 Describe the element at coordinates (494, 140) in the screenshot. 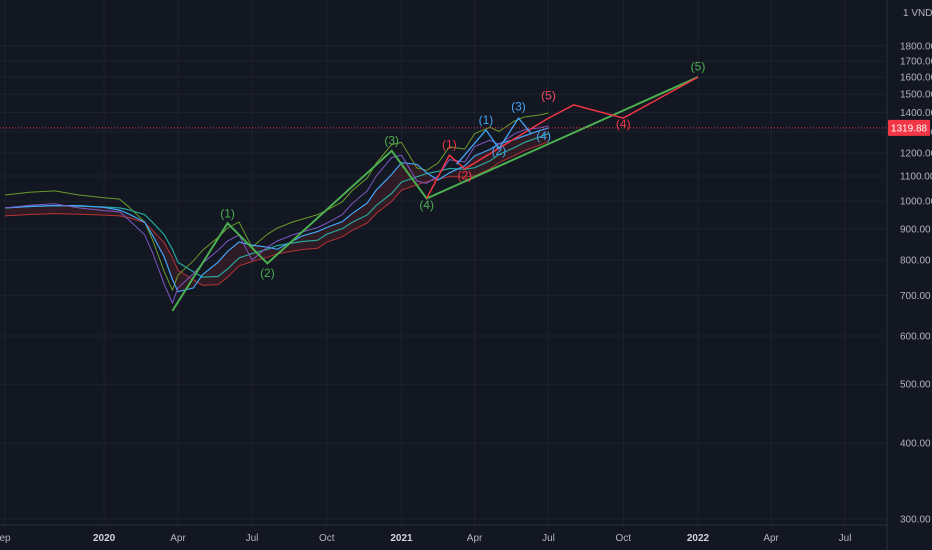

I see `wave-blue-line` at that location.